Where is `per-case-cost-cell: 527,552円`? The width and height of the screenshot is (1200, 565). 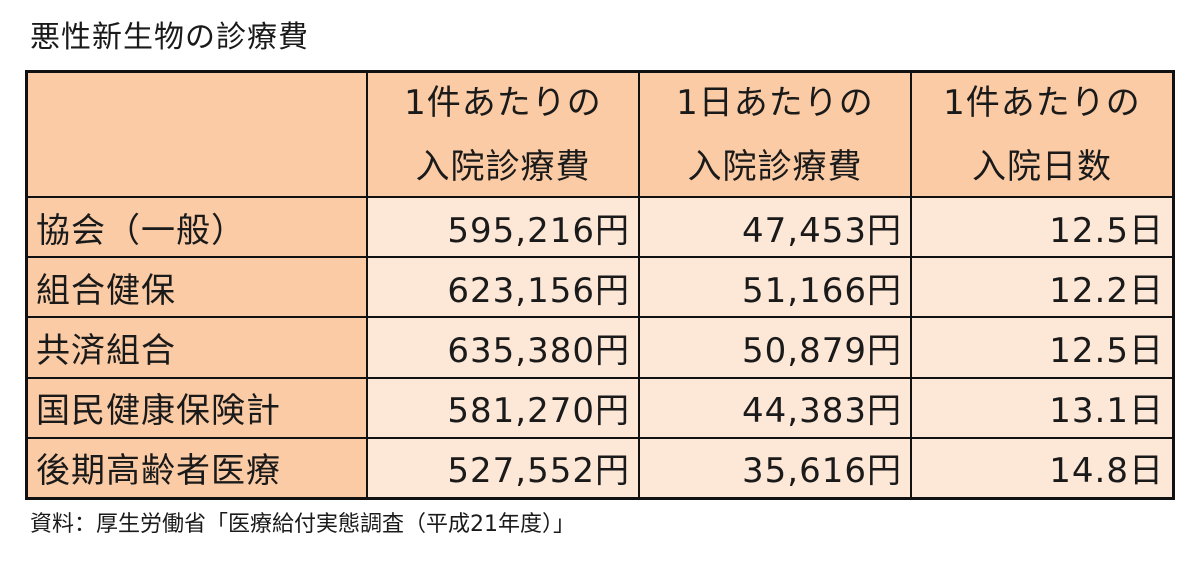
per-case-cost-cell: 527,552円 is located at coordinates (503, 467).